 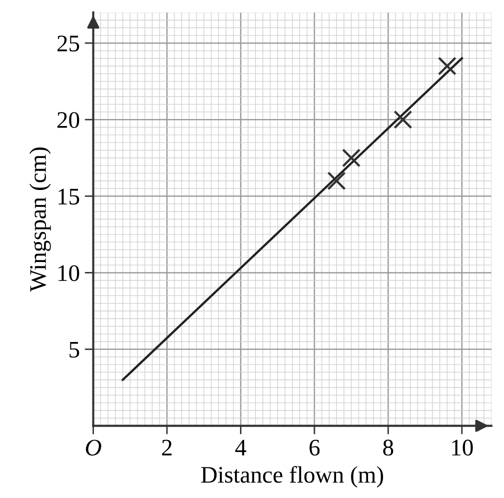 I want to click on y-tick-label: 5, so click(x=75, y=350).